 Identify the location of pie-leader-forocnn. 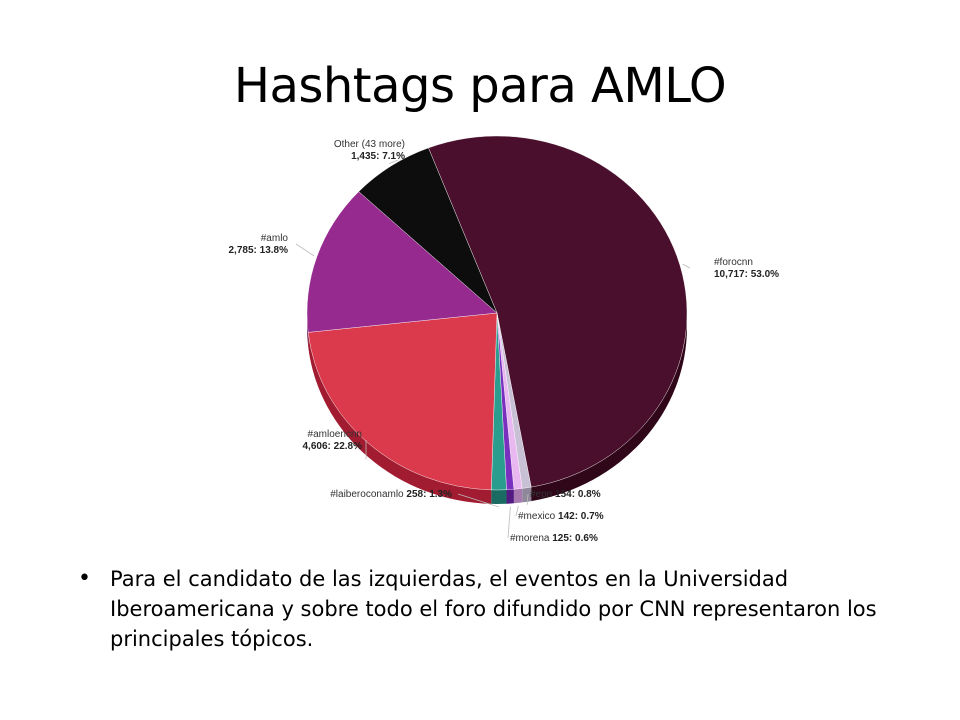
(686, 266).